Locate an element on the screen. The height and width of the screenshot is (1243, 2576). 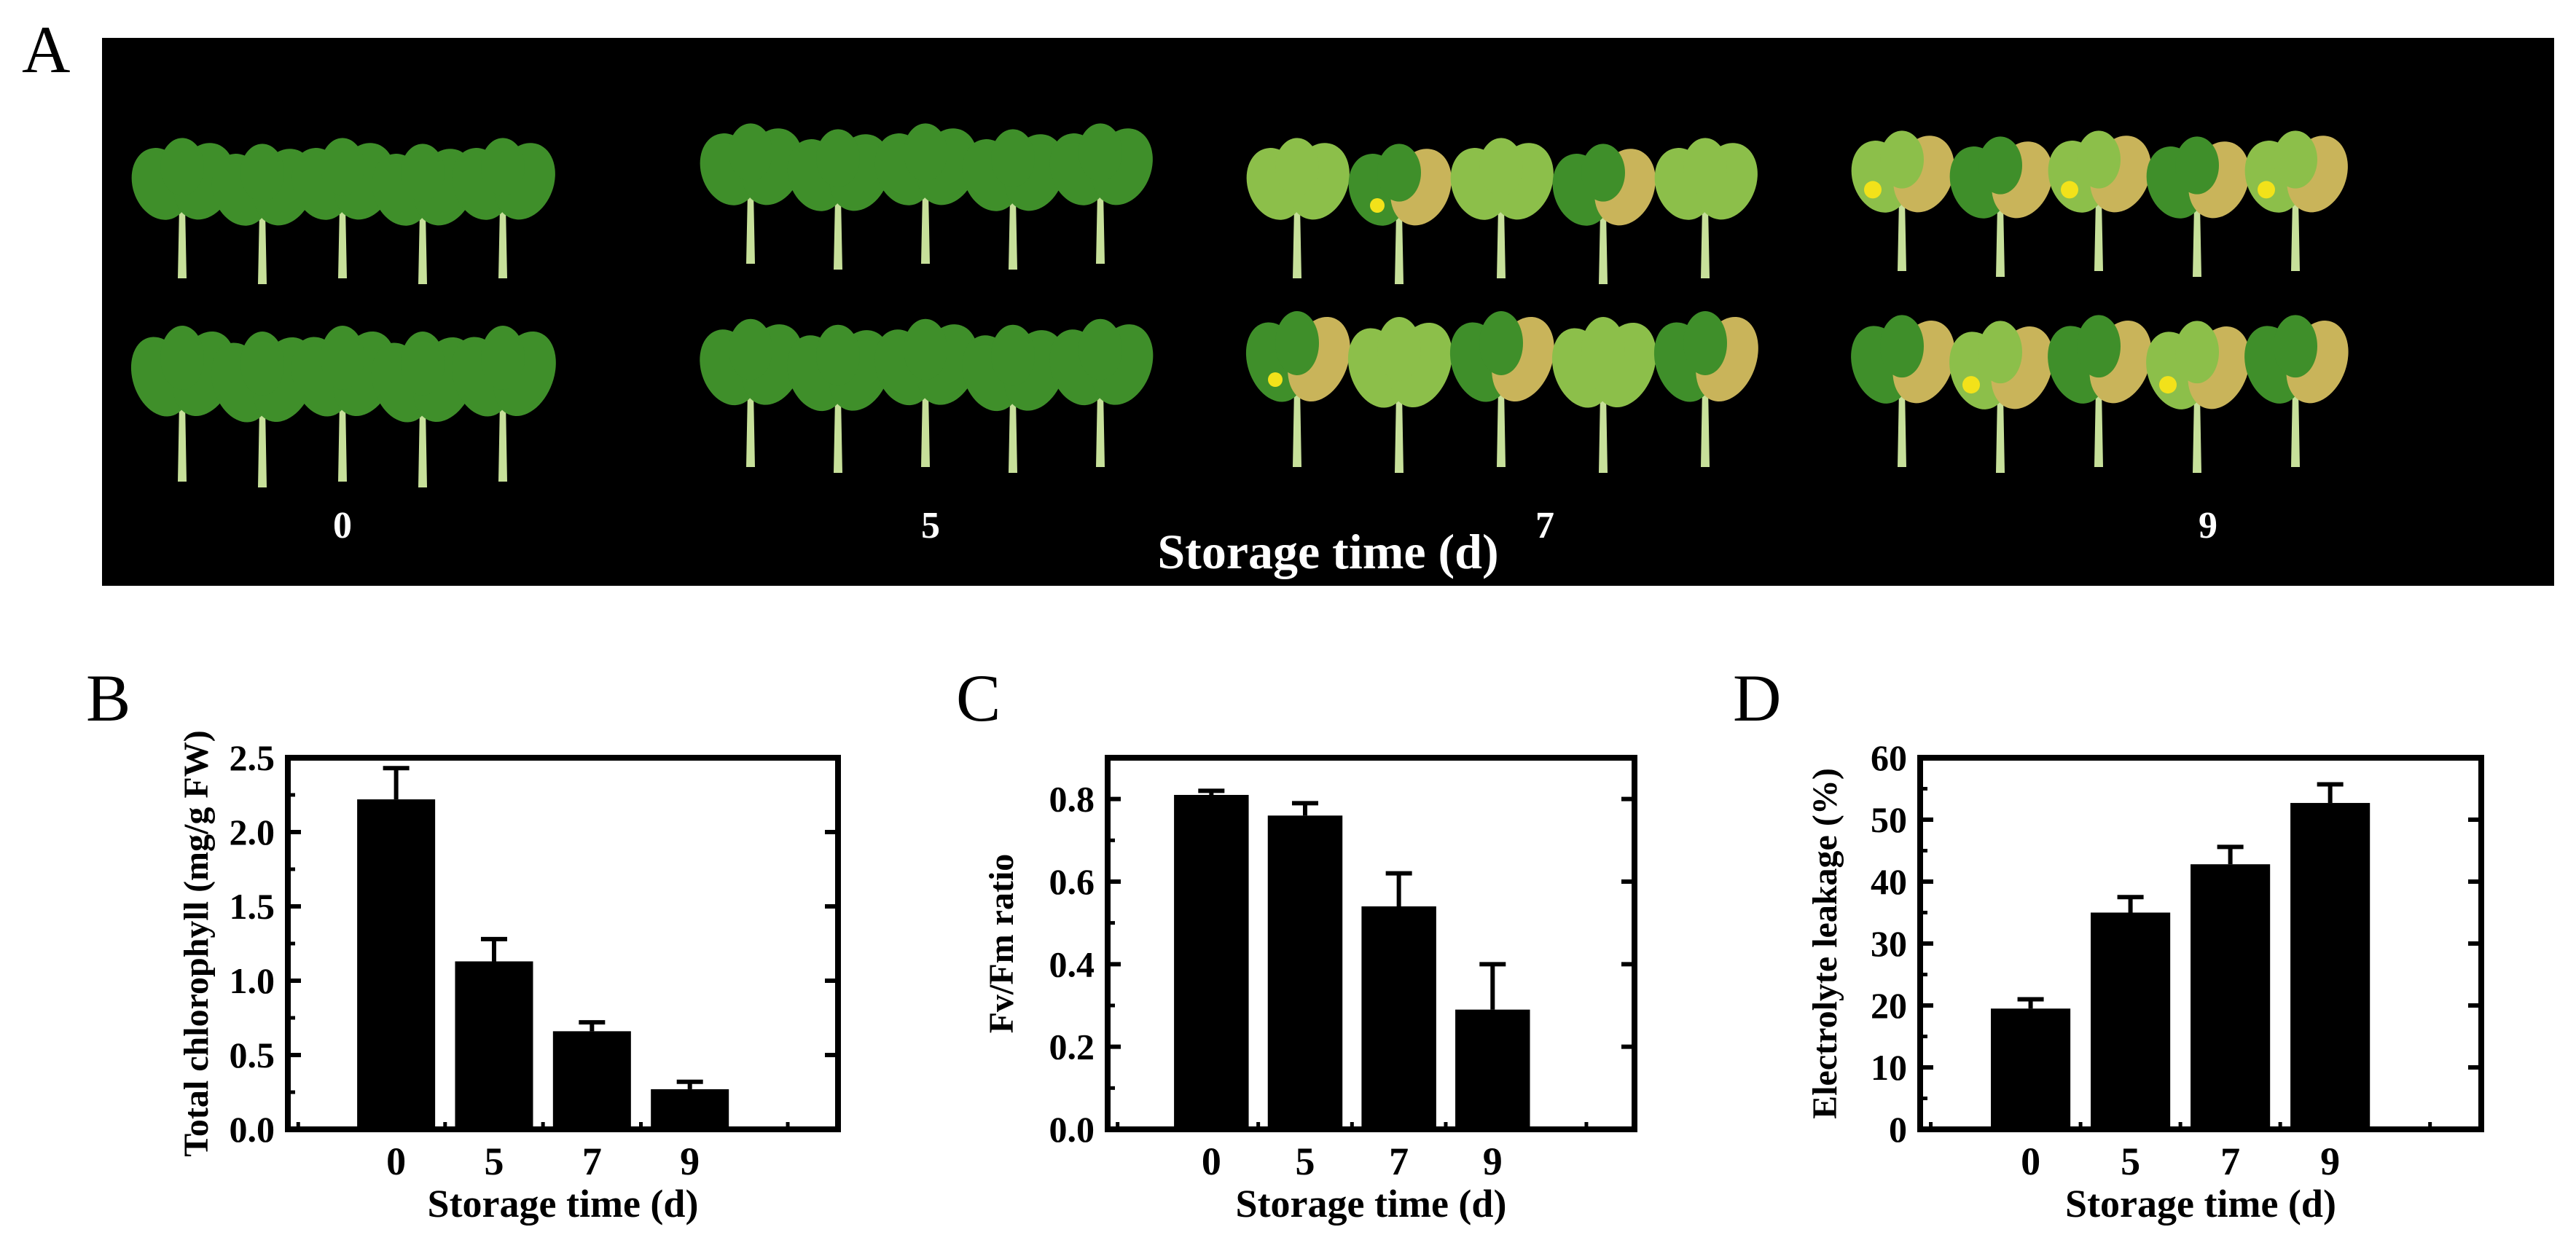
y-tick-label: 30 is located at coordinates (1889, 943).